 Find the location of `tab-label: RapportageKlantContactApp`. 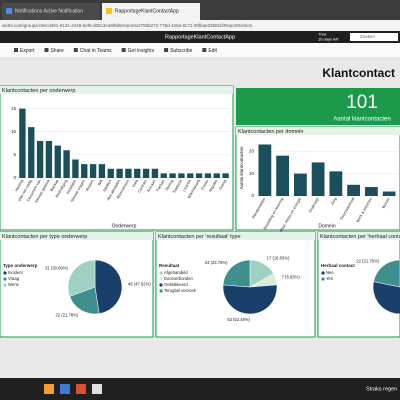

tab-label: RapportageKlantContactApp is located at coordinates (147, 11).